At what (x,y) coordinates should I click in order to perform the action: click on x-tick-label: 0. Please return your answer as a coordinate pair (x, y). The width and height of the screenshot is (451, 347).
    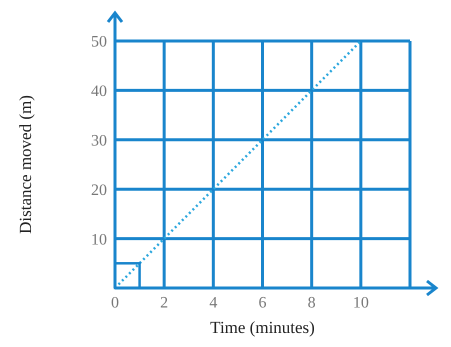
    Looking at the image, I should click on (115, 303).